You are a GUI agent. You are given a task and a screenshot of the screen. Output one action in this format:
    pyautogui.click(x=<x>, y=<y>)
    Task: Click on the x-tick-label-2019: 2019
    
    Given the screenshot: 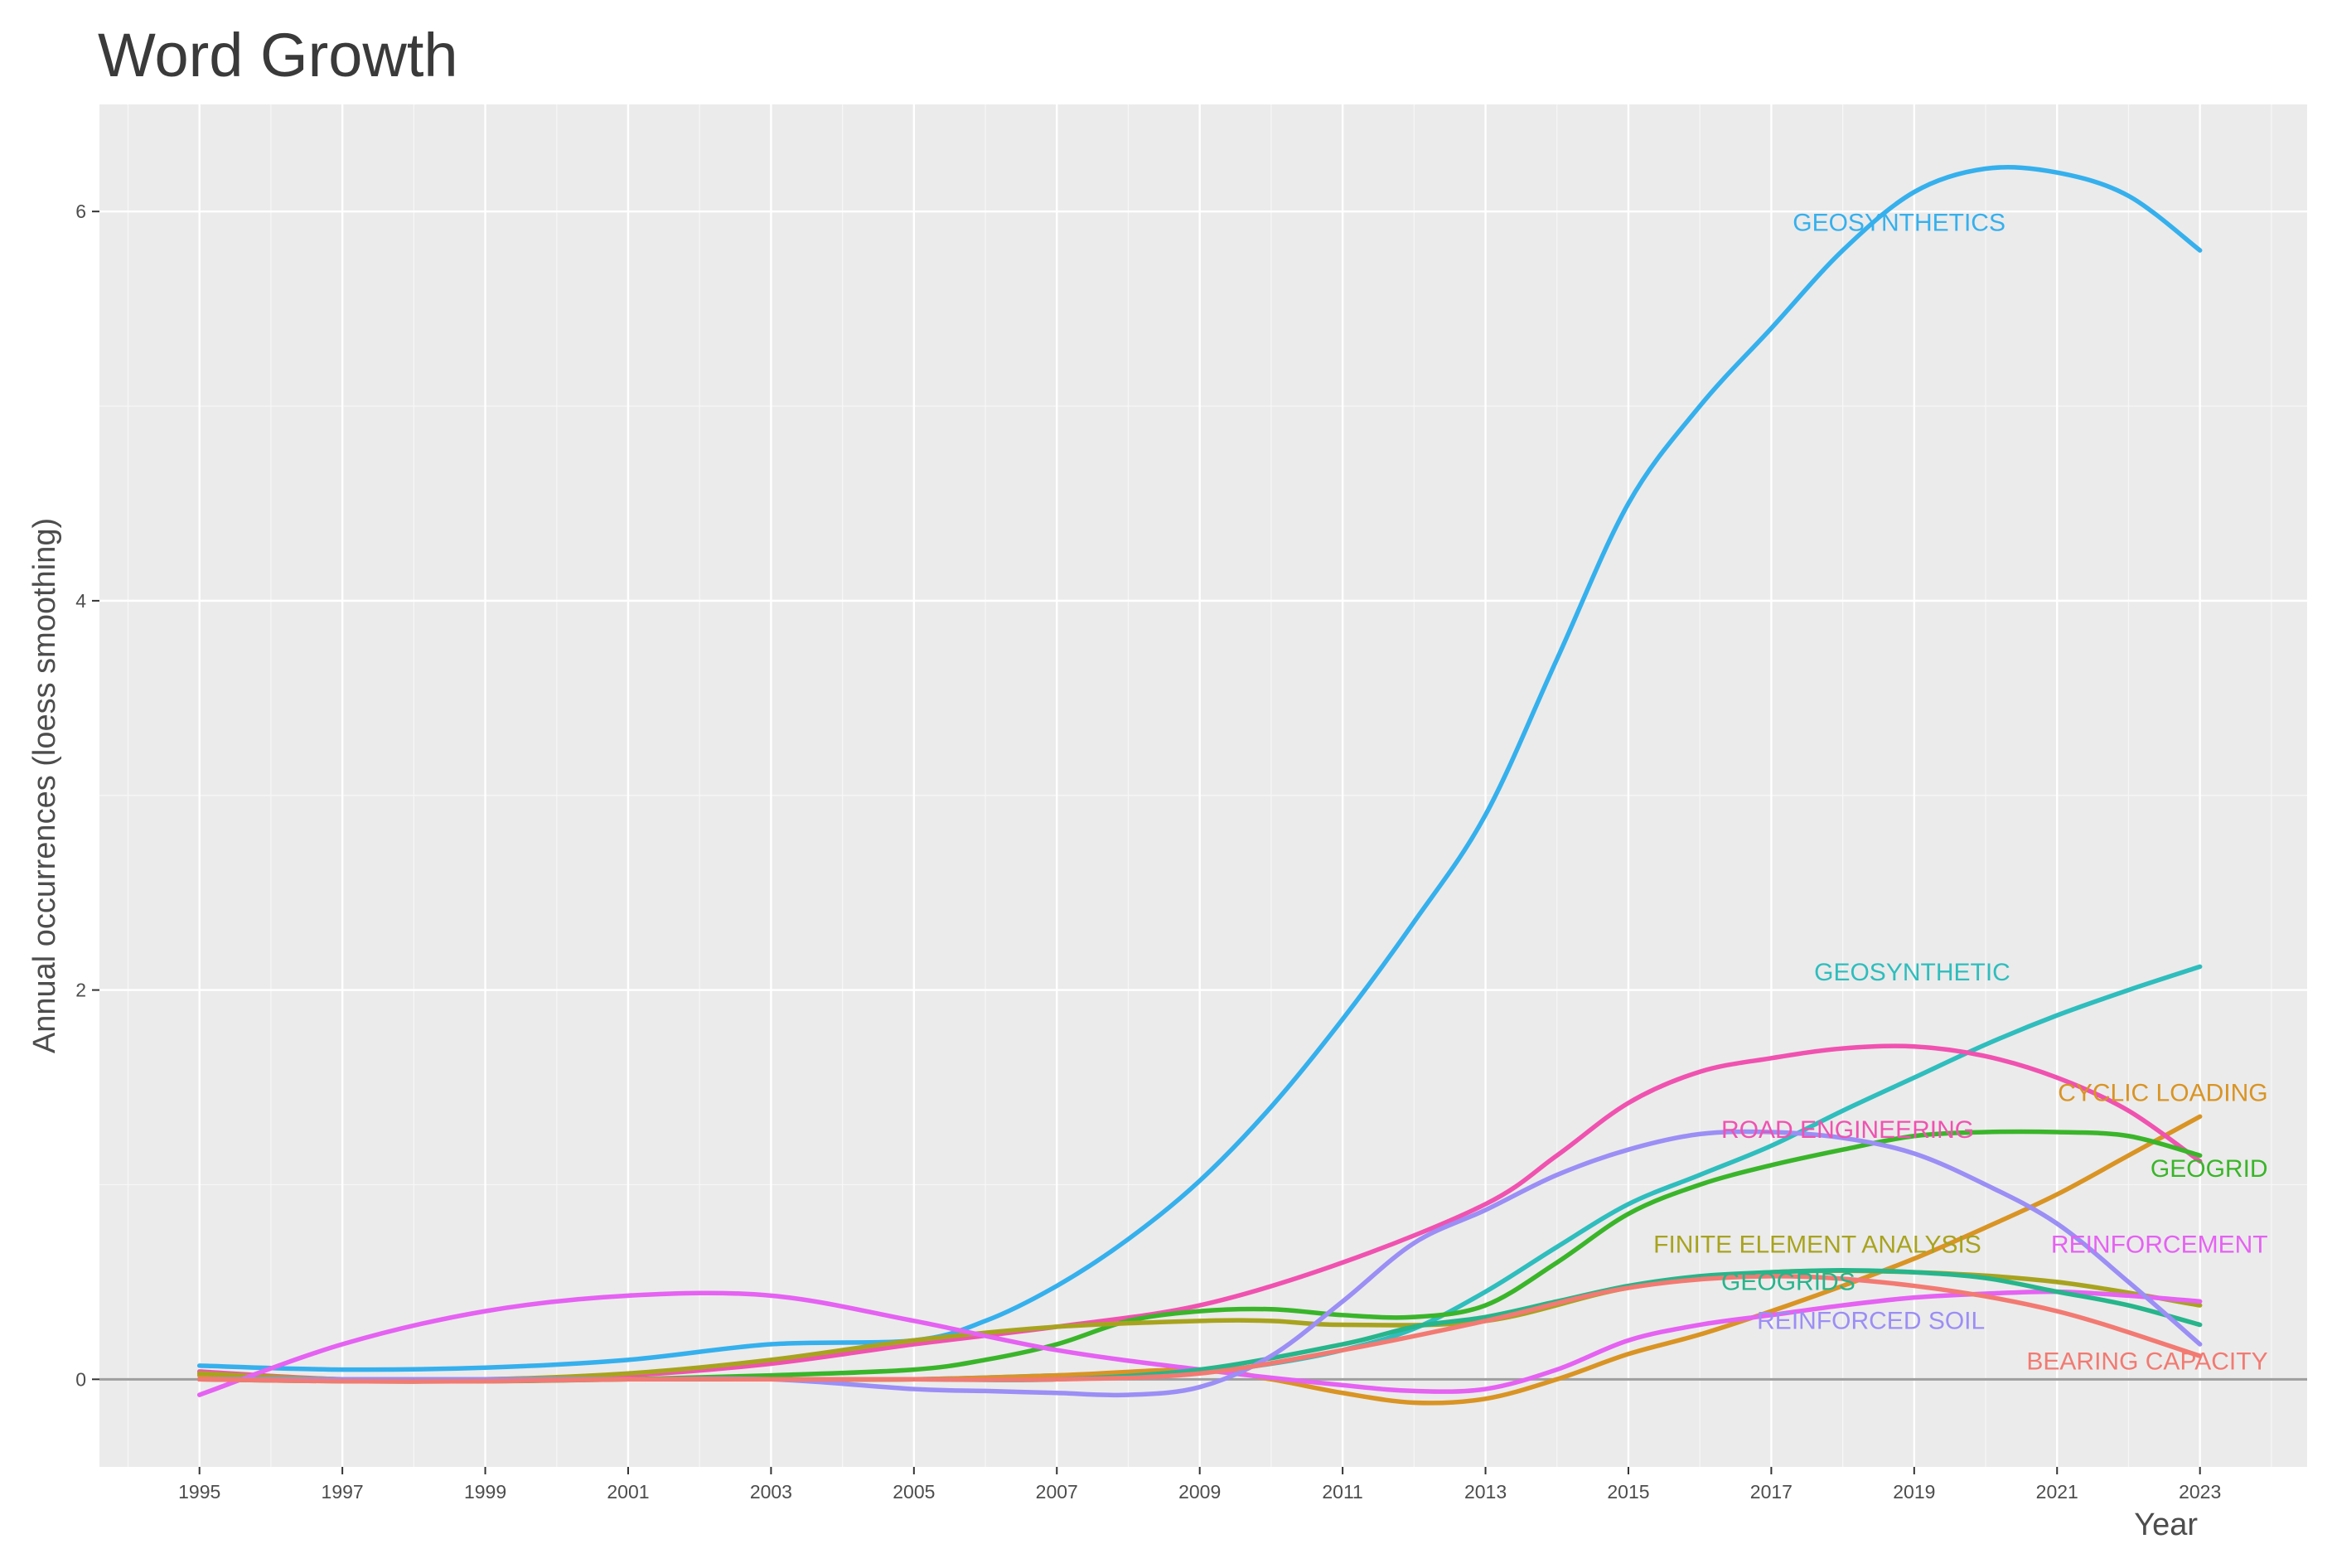 What is the action you would take?
    pyautogui.click(x=1914, y=1492)
    